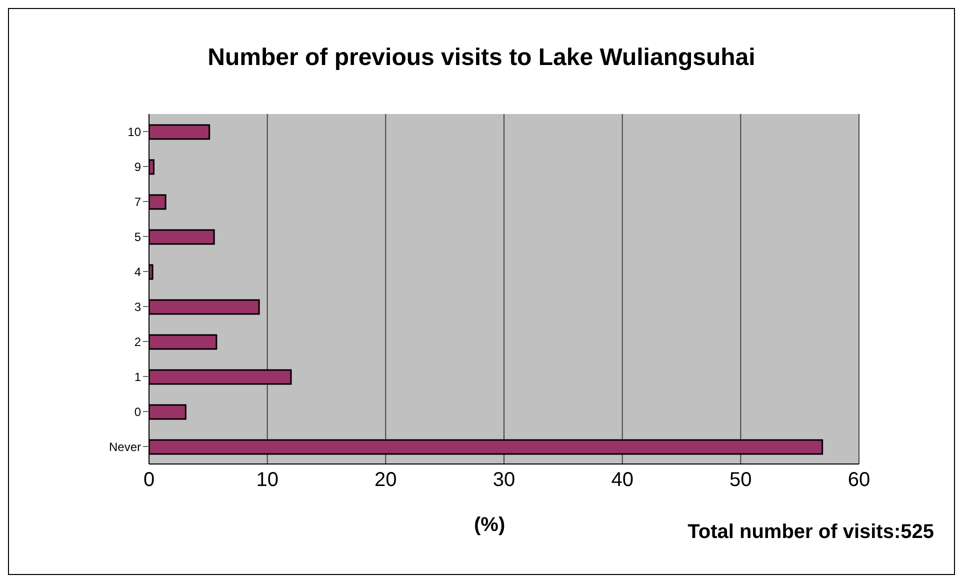 The height and width of the screenshot is (585, 965). What do you see at coordinates (504, 480) in the screenshot?
I see `x-tick-label: 30` at bounding box center [504, 480].